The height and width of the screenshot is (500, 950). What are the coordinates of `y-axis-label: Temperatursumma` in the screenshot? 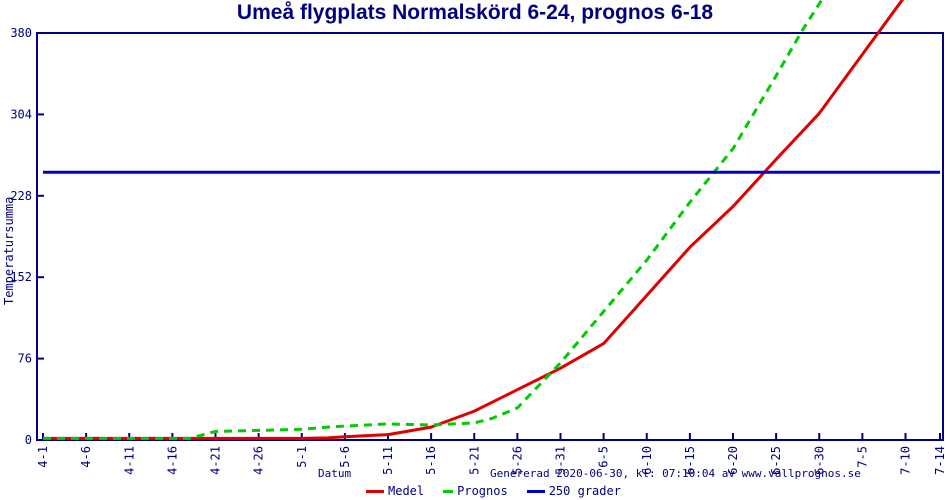 It's located at (9, 250).